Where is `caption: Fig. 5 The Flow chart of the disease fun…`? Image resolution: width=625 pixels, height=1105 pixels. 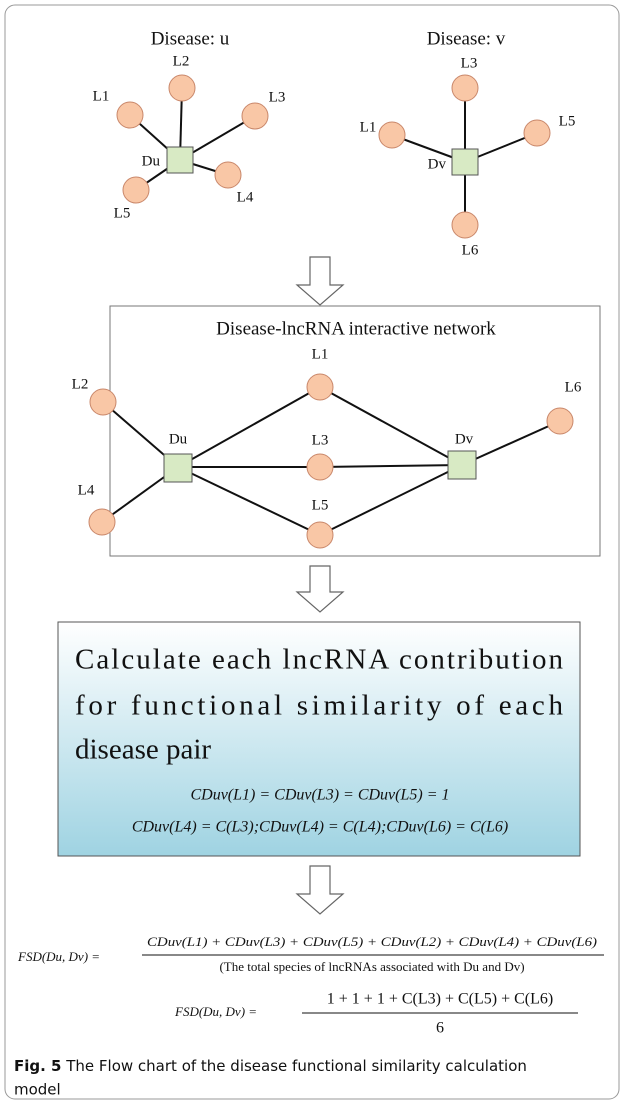
caption: Fig. 5 The Flow chart of the disease fun… is located at coordinates (270, 1066).